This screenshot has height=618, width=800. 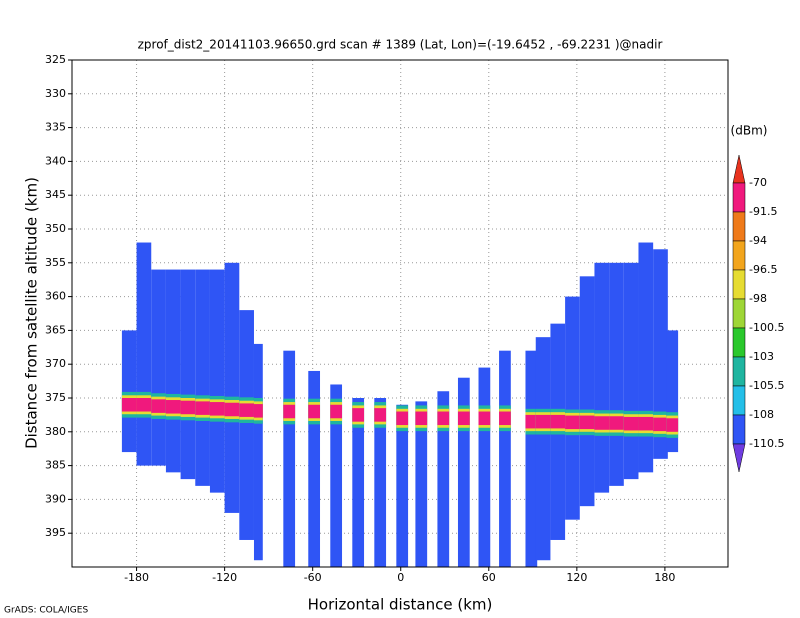 I want to click on colorbar-label: -70, so click(x=758, y=182).